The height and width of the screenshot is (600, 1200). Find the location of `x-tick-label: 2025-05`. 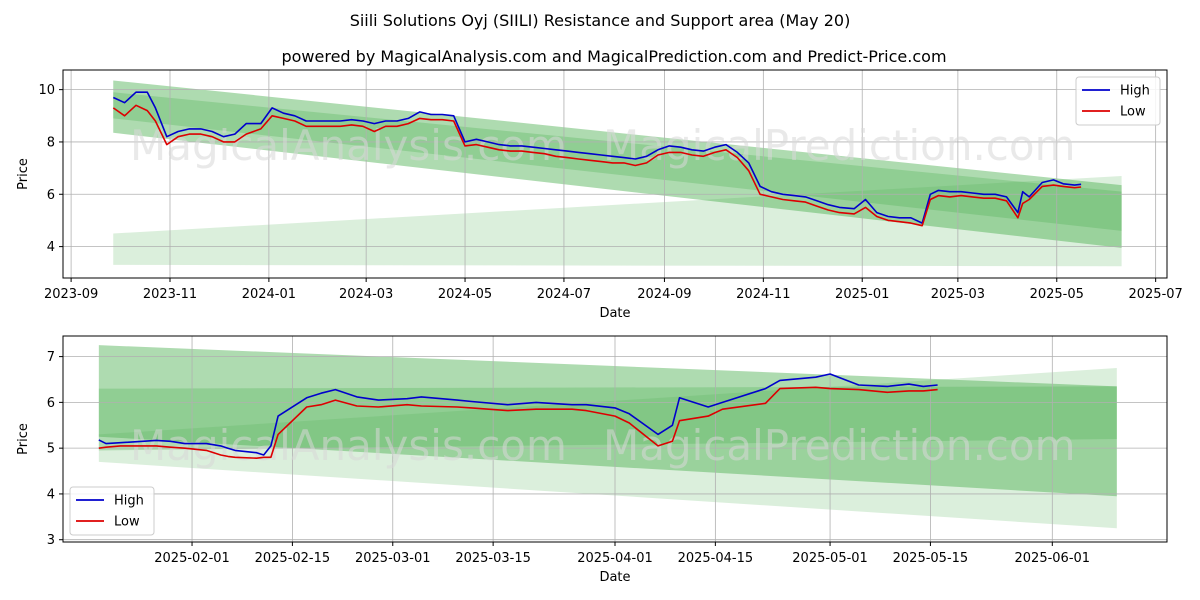

x-tick-label: 2025-05 is located at coordinates (1057, 294).